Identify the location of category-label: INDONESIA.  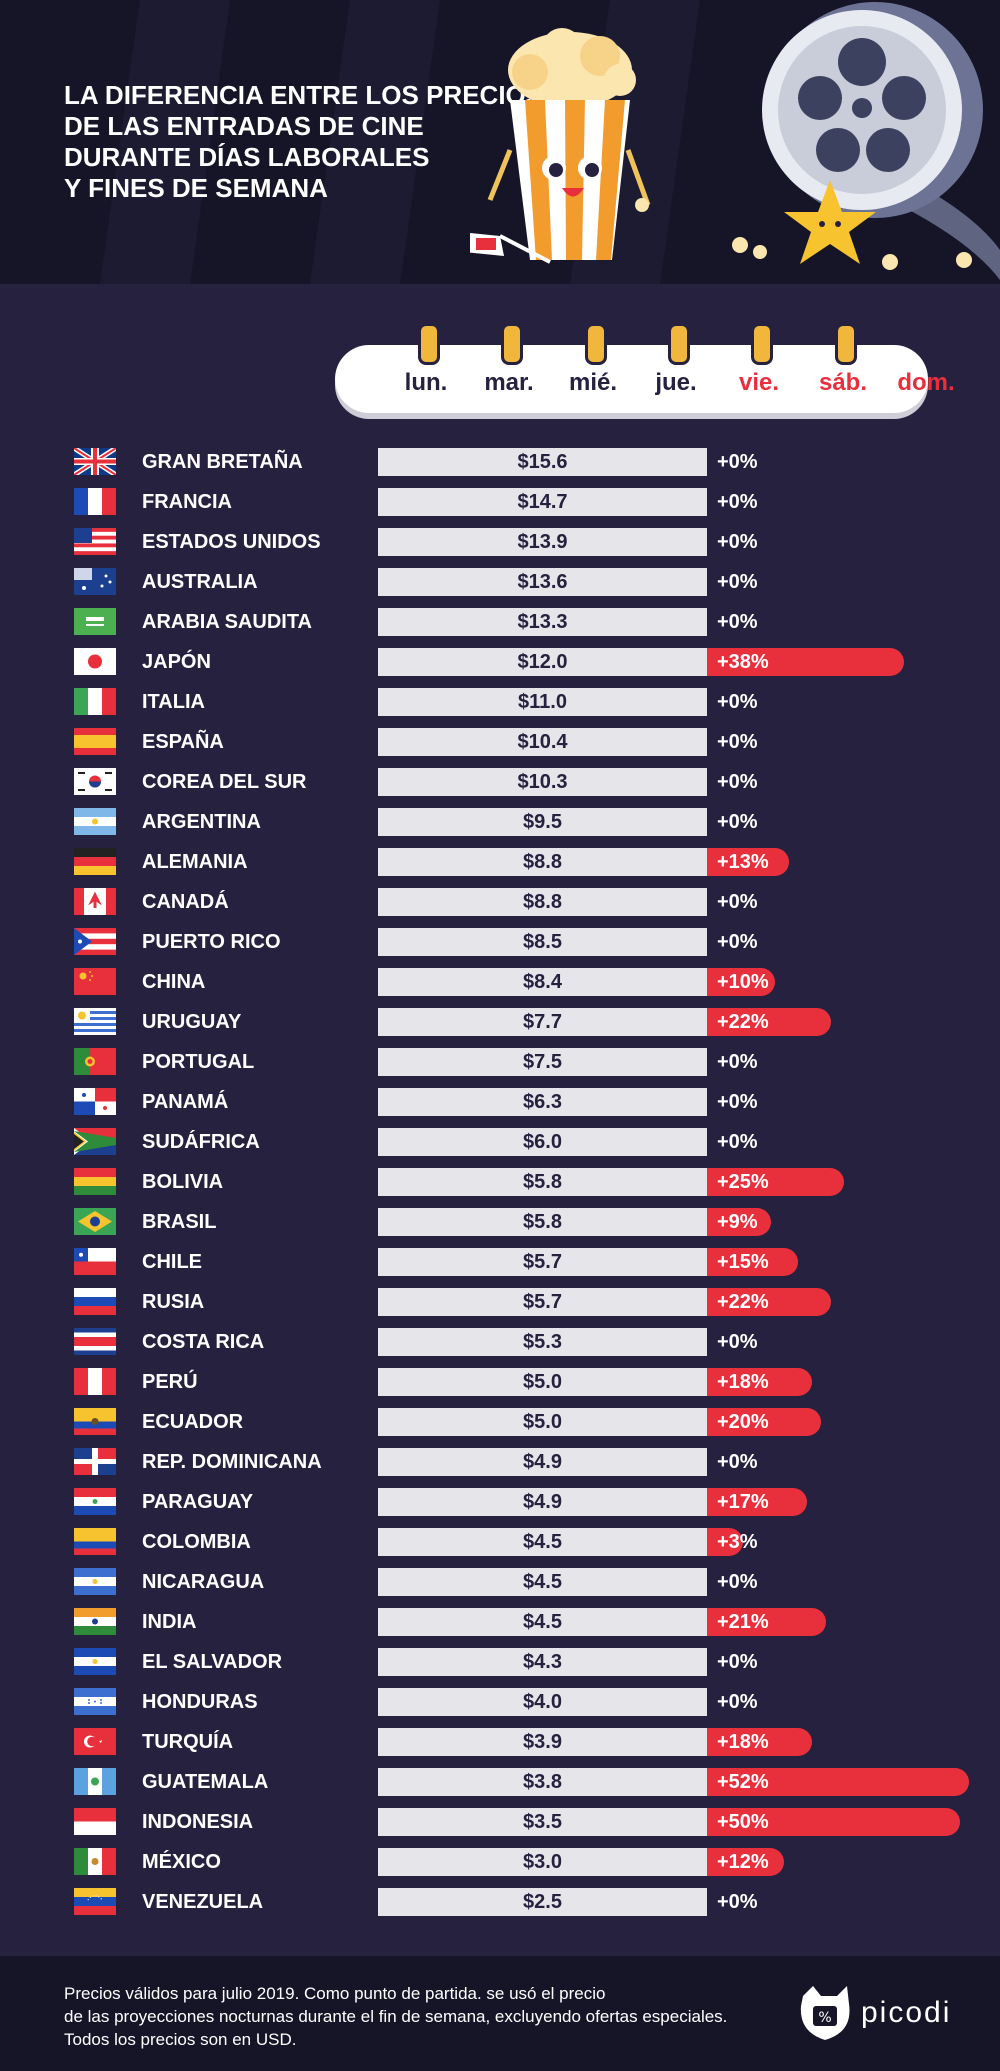
(198, 1822).